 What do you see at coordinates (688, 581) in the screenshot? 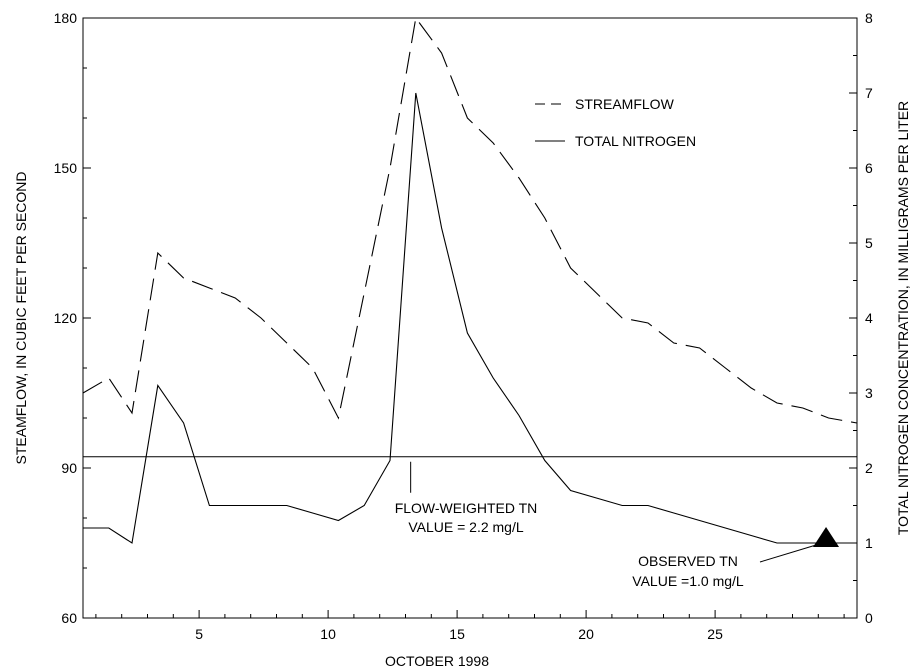
I see `observed-label-line2: VALUE =1.0 mg/L` at bounding box center [688, 581].